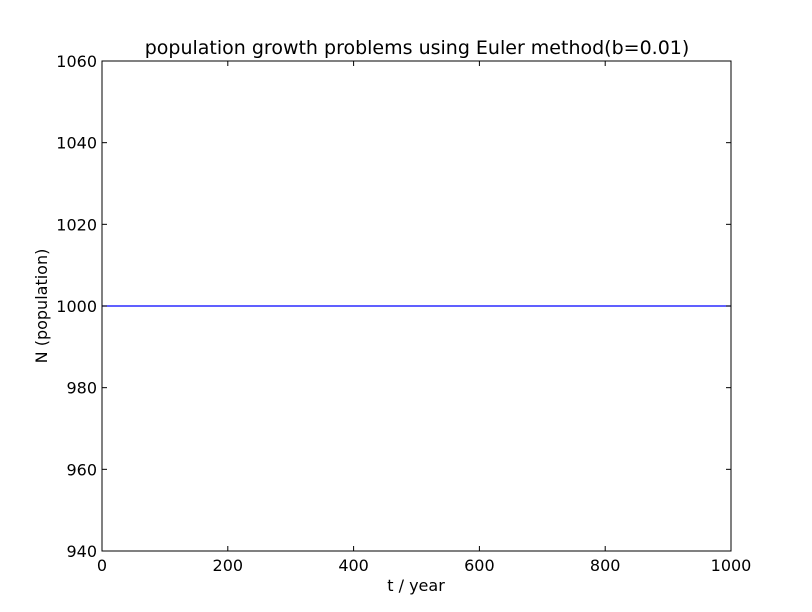 The height and width of the screenshot is (612, 812). Describe the element at coordinates (416, 585) in the screenshot. I see `x-axis-label: t / year` at that location.